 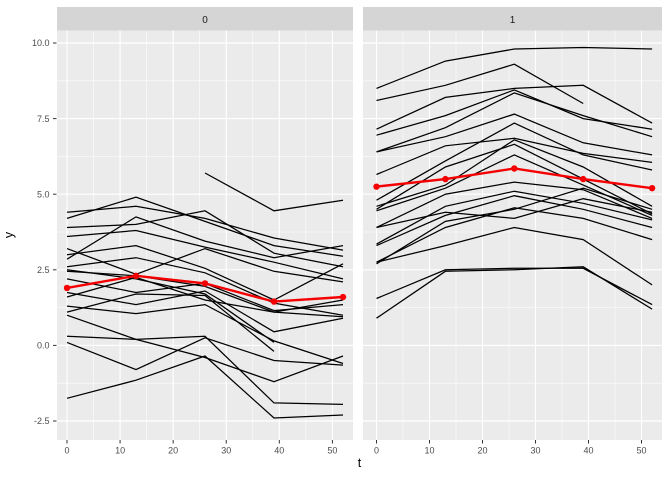 I want to click on facet-strip-label-1: 1, so click(x=513, y=20).